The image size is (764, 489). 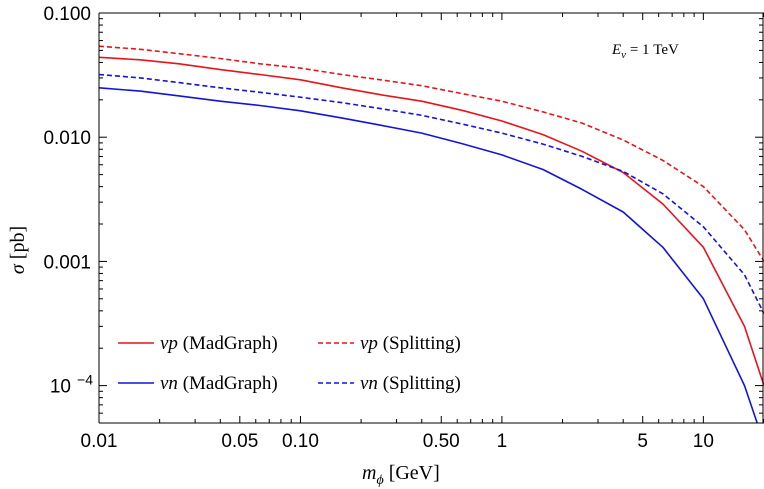 What do you see at coordinates (219, 383) in the screenshot?
I see `legend-label-2: νn (MadGraph)` at bounding box center [219, 383].